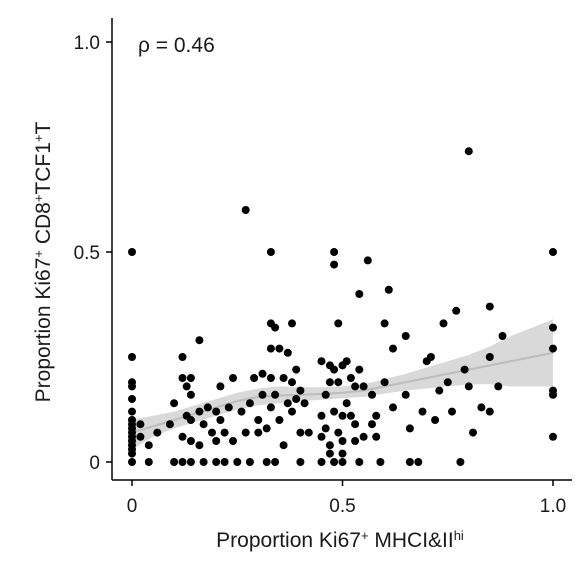 Image resolution: width=586 pixels, height=561 pixels. I want to click on x-axis-title: Proportion Ki67+ MHCI&IIhi, so click(340, 540).